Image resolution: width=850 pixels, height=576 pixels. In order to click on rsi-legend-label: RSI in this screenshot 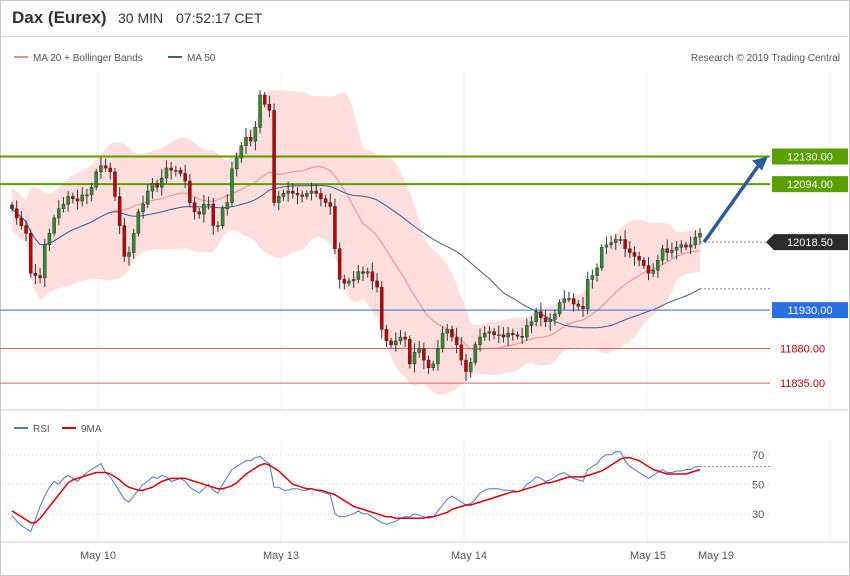, I will do `click(41, 429)`.